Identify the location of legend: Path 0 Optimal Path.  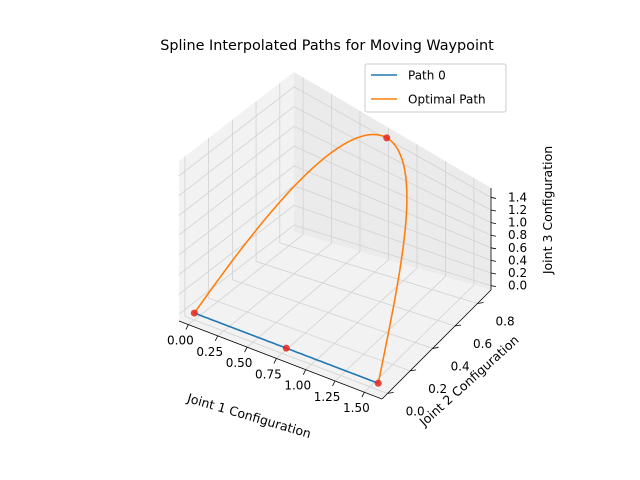
(435, 88).